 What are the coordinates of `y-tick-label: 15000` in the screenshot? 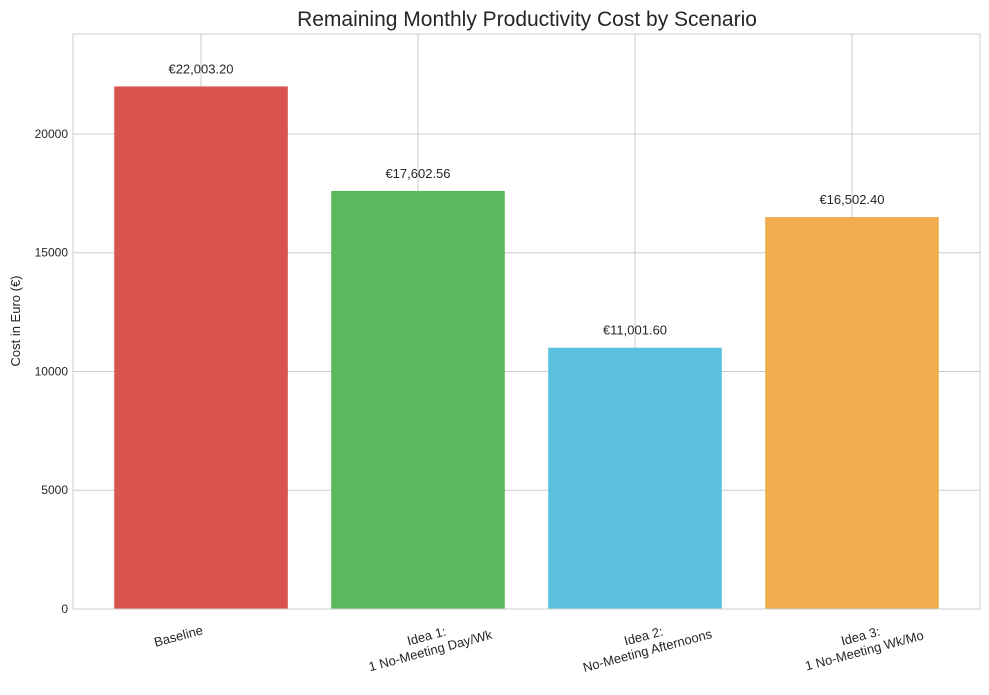 It's located at (52, 253).